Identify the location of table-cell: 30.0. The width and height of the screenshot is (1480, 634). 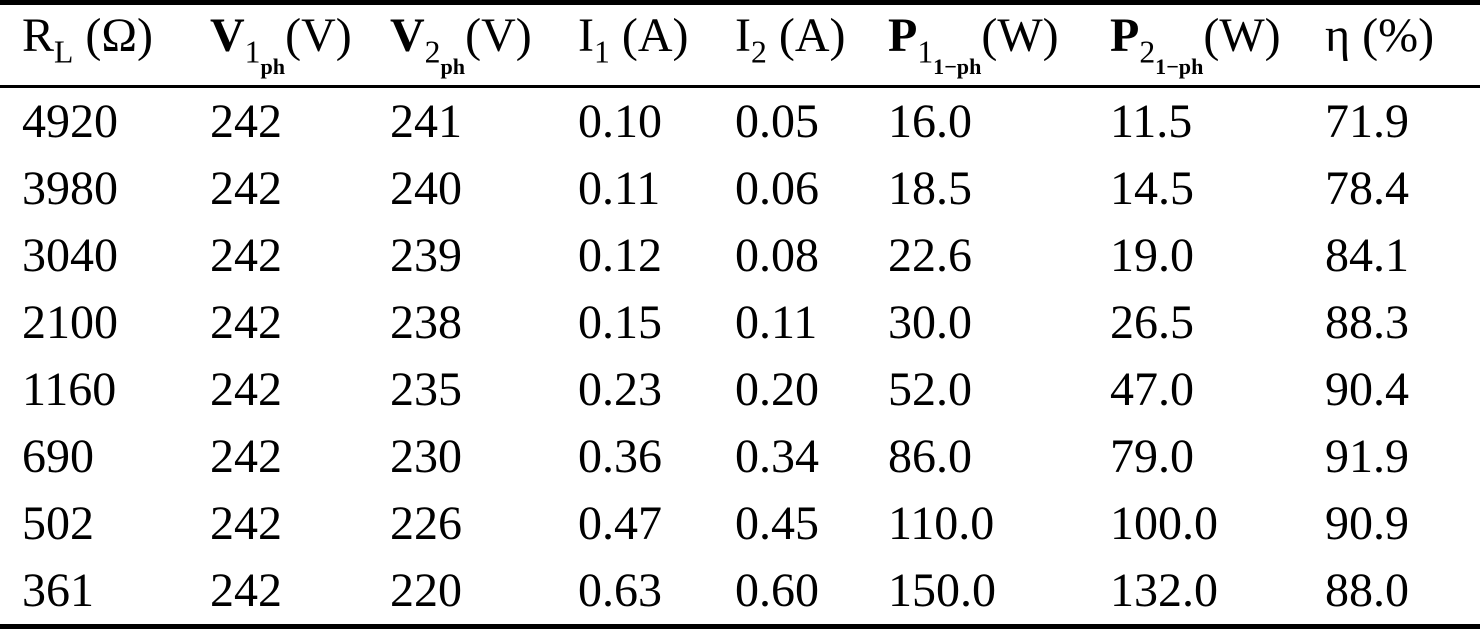
(930, 322).